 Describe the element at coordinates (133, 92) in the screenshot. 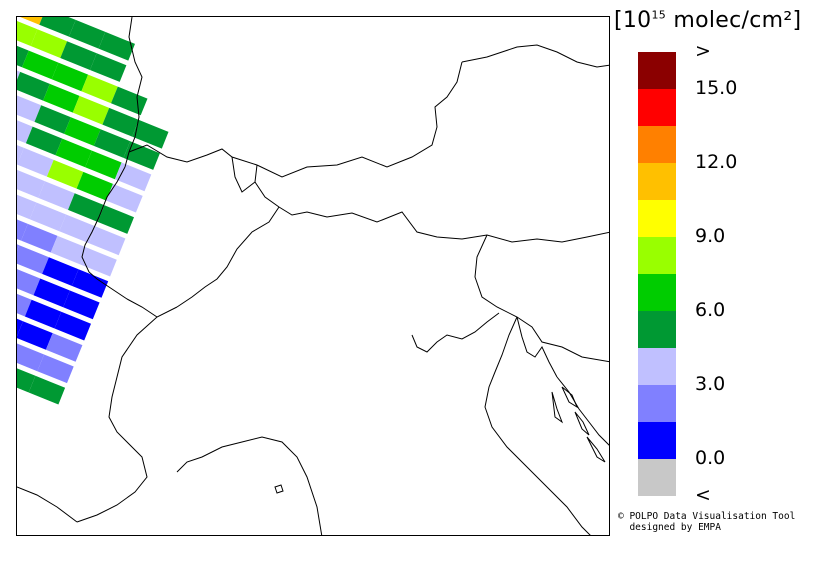

I see `border-rhine` at that location.